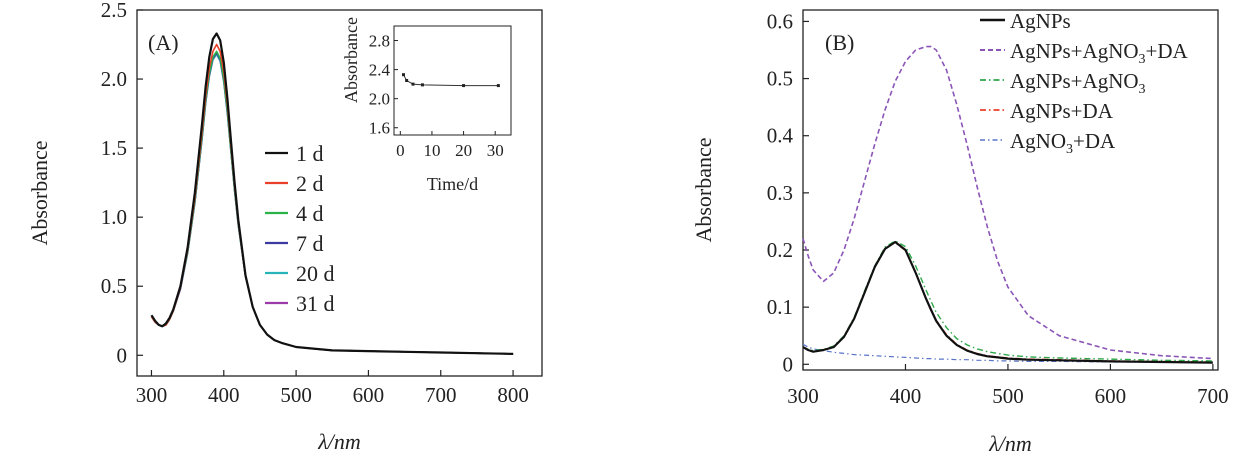 The width and height of the screenshot is (1240, 463). What do you see at coordinates (310, 183) in the screenshot?
I see `legend-label: 2 d` at bounding box center [310, 183].